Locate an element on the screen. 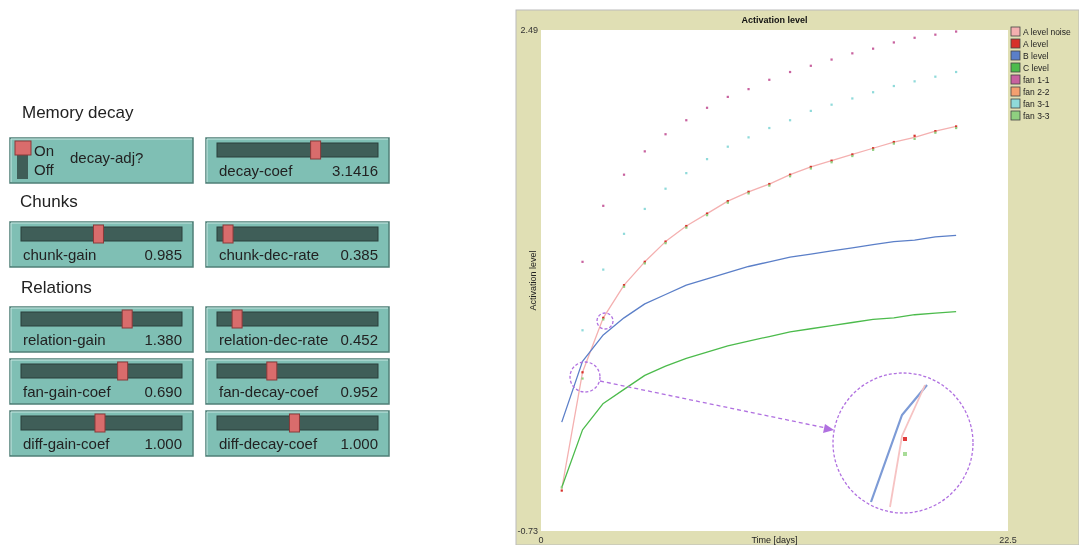 This screenshot has height=545, width=1079. text: decay-coef is located at coordinates (256, 170).